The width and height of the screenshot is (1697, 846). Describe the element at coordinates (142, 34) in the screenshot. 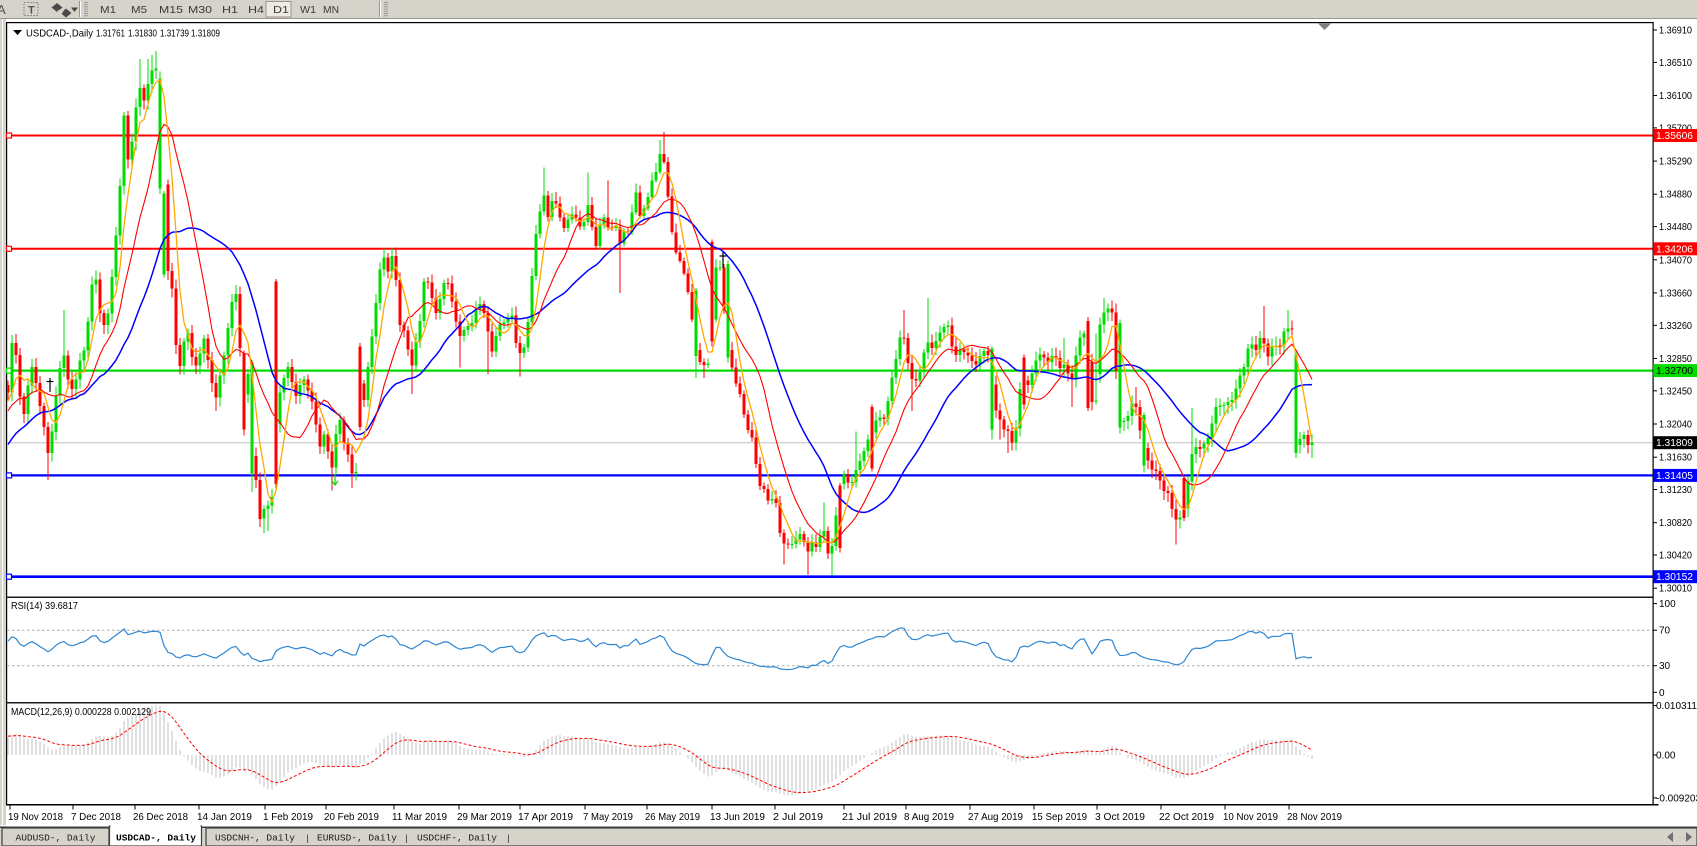

I see `svg-text: 1.31830` at that location.